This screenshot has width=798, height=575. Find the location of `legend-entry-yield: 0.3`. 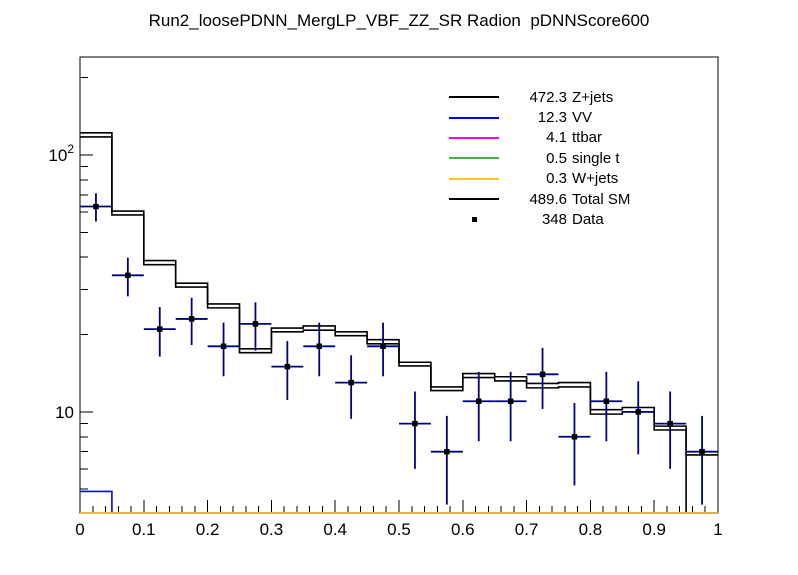

legend-entry-yield: 0.3 is located at coordinates (556, 179).